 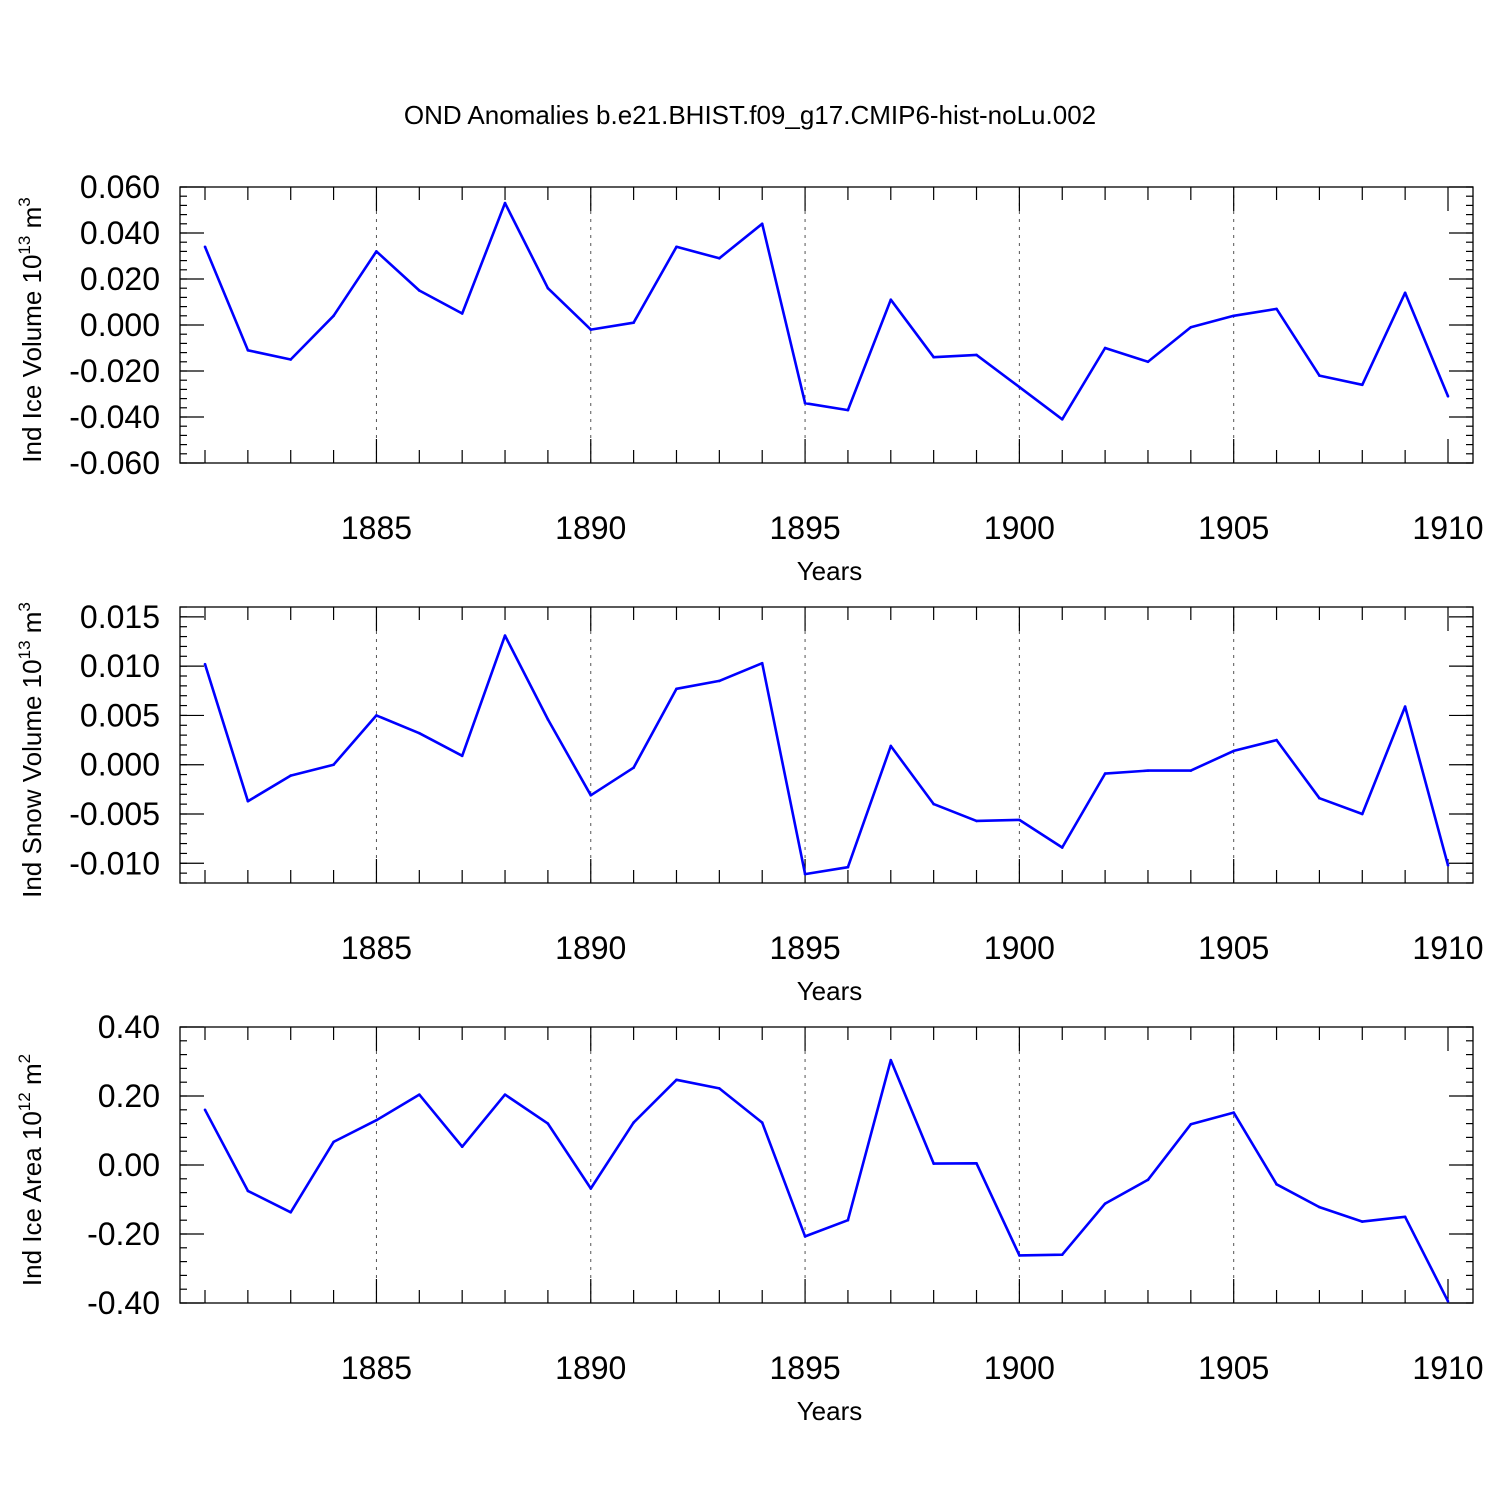 I want to click on y-tick-label: -0.20, so click(x=123, y=1234).